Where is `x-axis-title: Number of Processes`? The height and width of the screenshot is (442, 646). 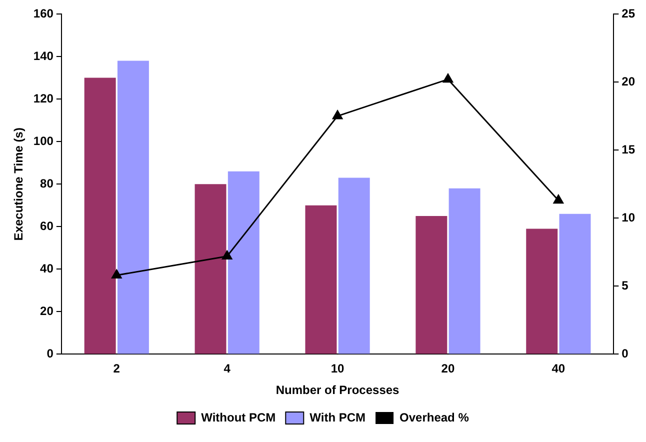
x-axis-title: Number of Processes is located at coordinates (338, 390).